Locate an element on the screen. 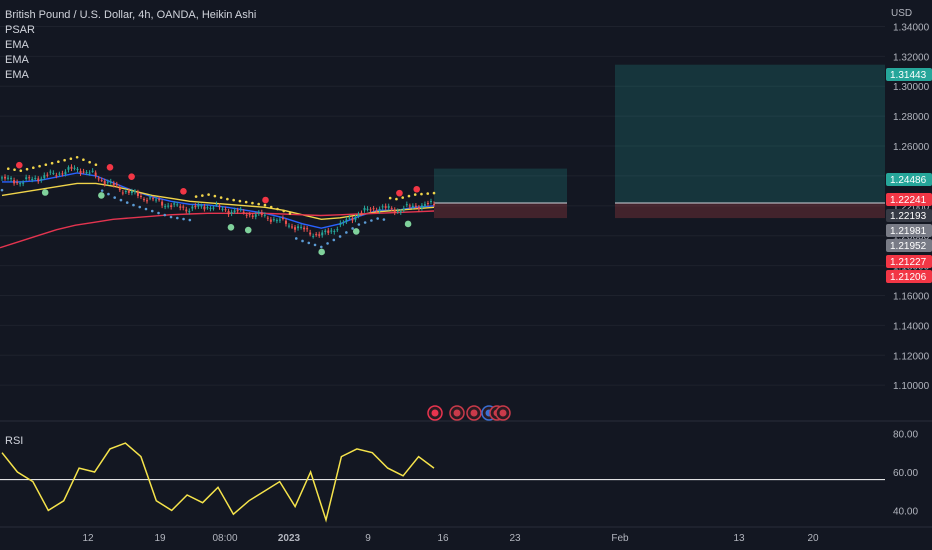  legend-psar: PSAR is located at coordinates (20, 30).